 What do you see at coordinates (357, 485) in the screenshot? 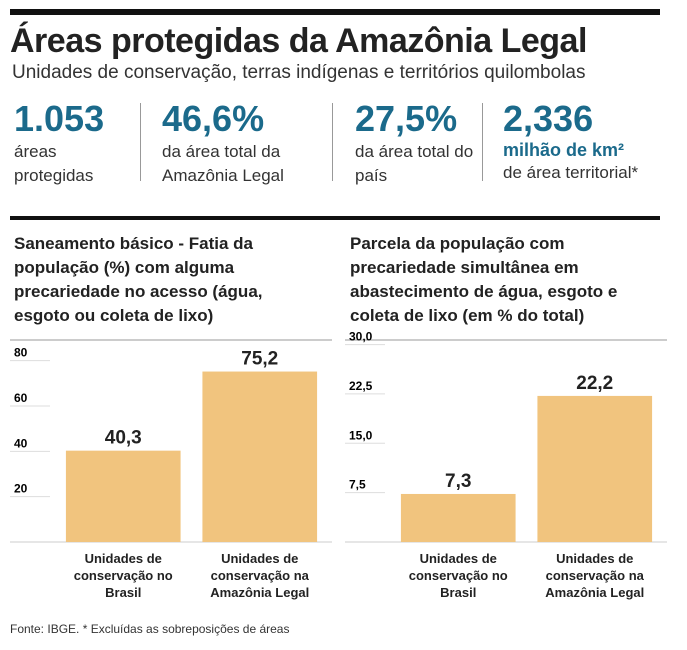
I see `y-tick-label: 7,5` at bounding box center [357, 485].